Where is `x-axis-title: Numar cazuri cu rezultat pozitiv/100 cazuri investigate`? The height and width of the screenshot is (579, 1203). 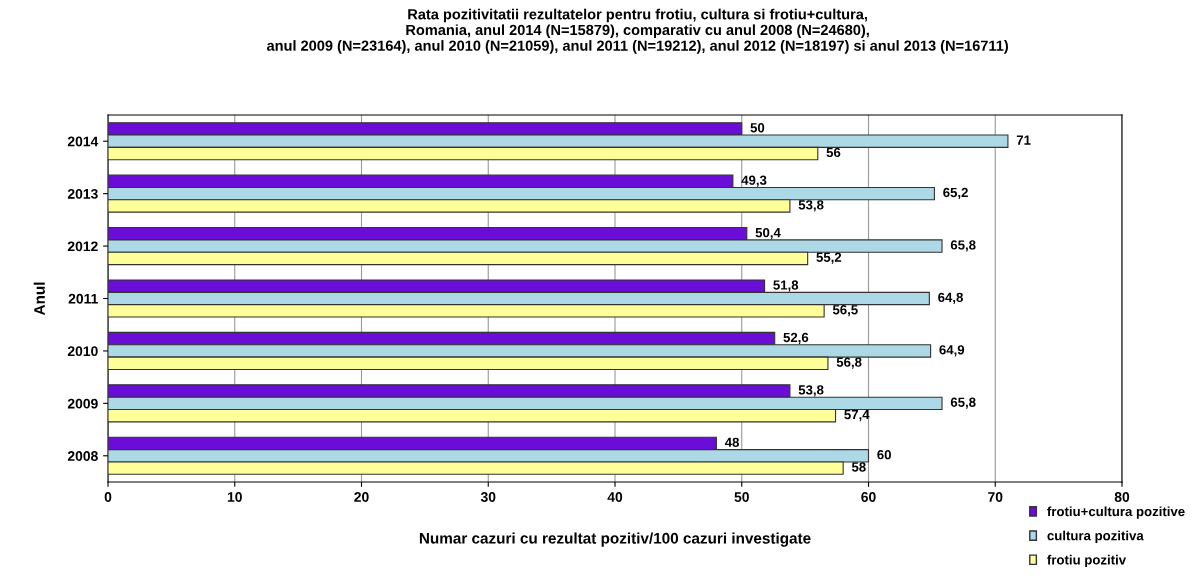
x-axis-title: Numar cazuri cu rezultat pozitiv/100 cazuri investigate is located at coordinates (615, 539).